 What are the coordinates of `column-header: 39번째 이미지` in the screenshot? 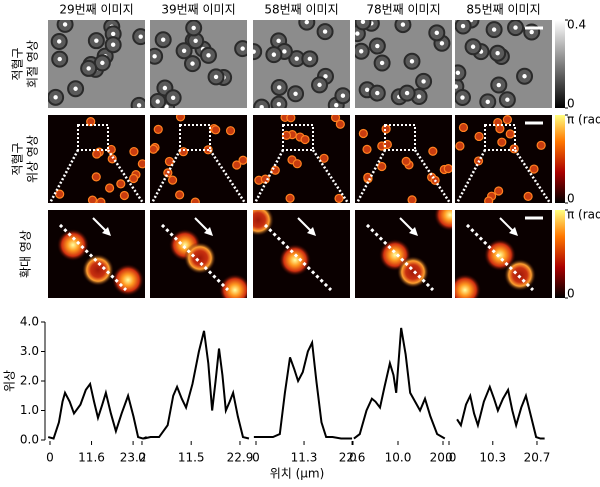 It's located at (198, 10).